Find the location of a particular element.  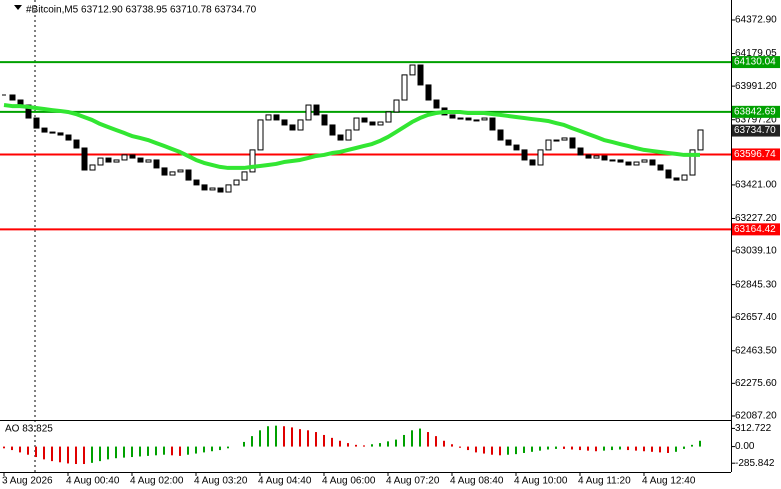

level-label: 63164.42 is located at coordinates (755, 229).